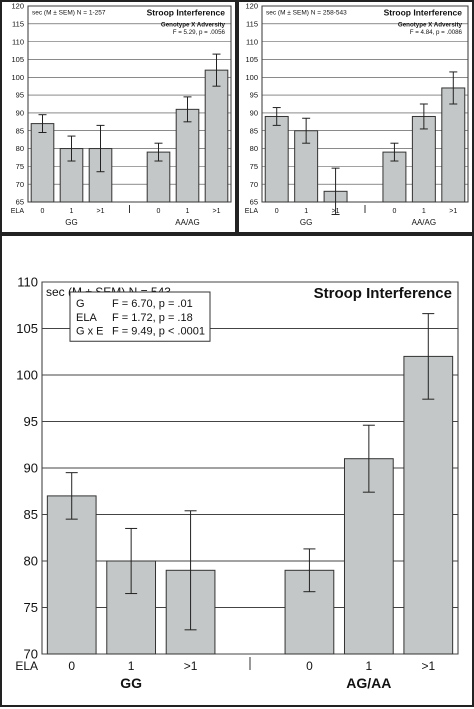 Image resolution: width=474 pixels, height=709 pixels. I want to click on stats-annotation: F = 4.84, p = .0086, so click(436, 32).